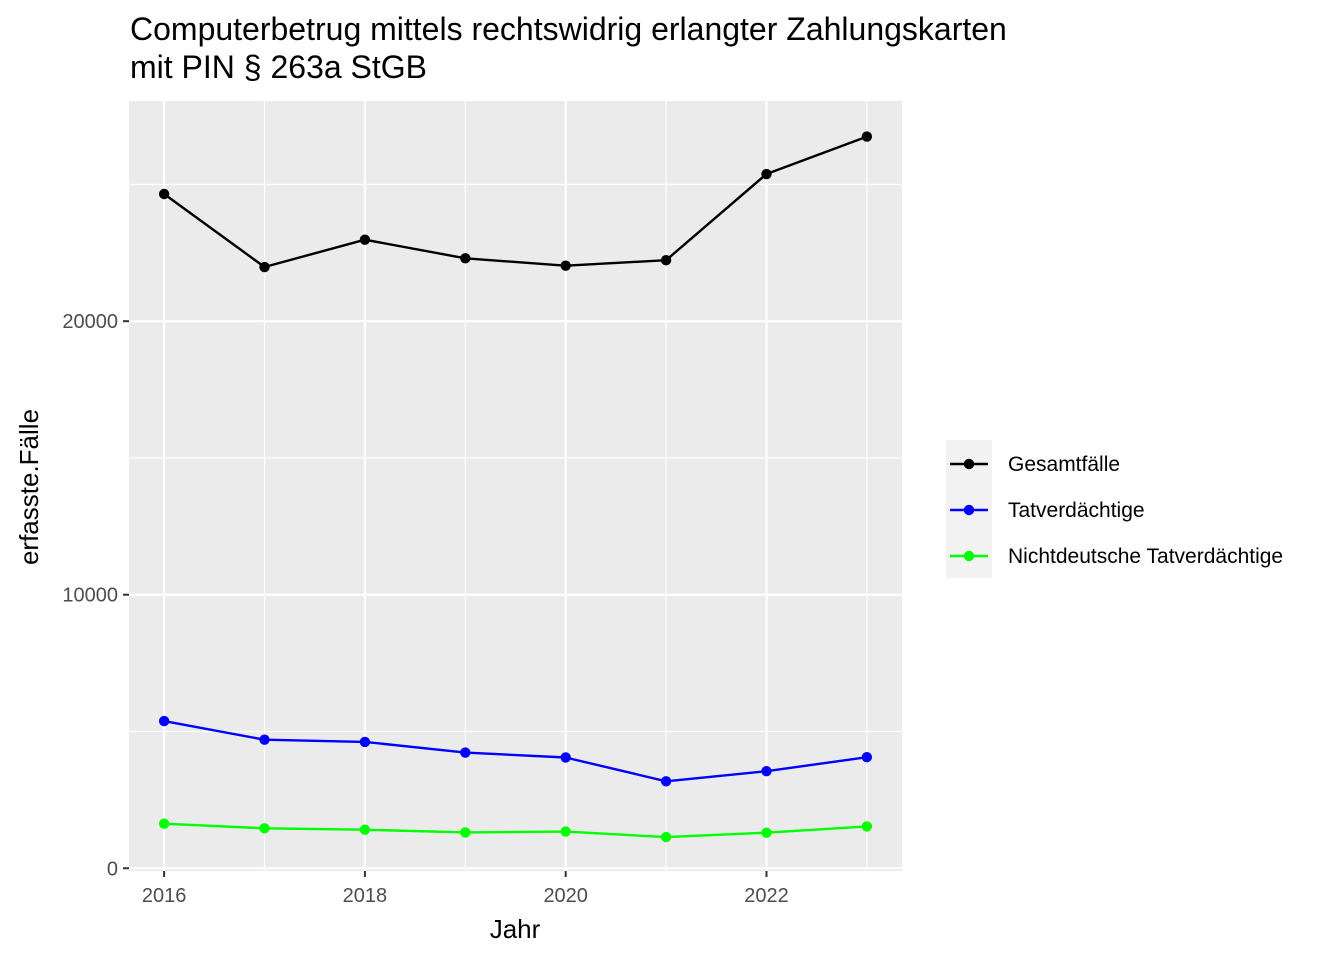 This screenshot has height=960, width=1344. What do you see at coordinates (565, 896) in the screenshot?
I see `x-tick-label: 2020` at bounding box center [565, 896].